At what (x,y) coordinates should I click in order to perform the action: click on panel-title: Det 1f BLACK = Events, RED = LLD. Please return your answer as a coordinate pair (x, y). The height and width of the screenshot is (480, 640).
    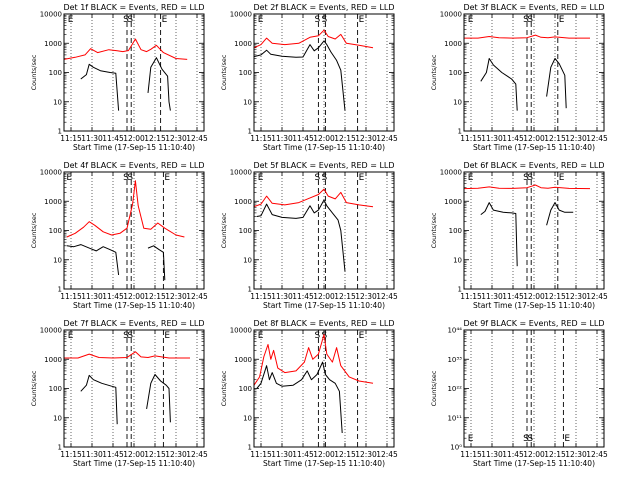
    Looking at the image, I should click on (133, 7).